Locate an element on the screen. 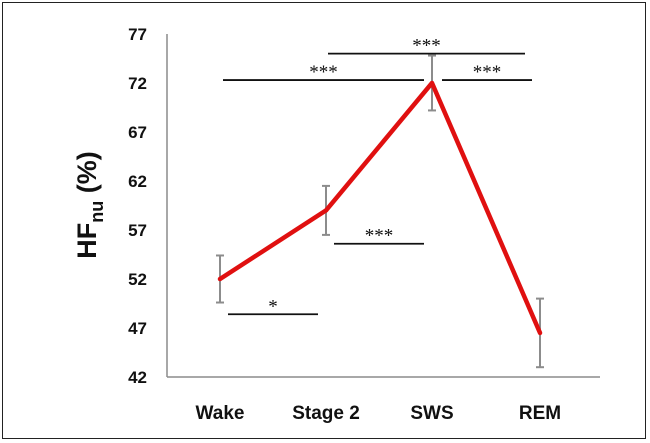  y-tick-label: 67 is located at coordinates (137, 132).